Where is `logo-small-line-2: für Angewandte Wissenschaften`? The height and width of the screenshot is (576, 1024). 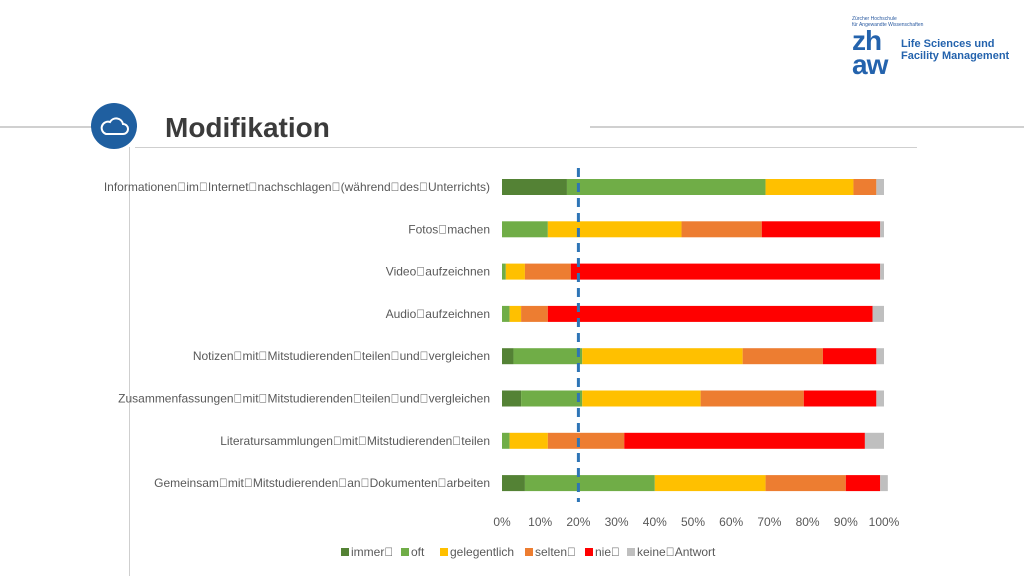
logo-small-line-2: für Angewandte Wissenschaften is located at coordinates (888, 25).